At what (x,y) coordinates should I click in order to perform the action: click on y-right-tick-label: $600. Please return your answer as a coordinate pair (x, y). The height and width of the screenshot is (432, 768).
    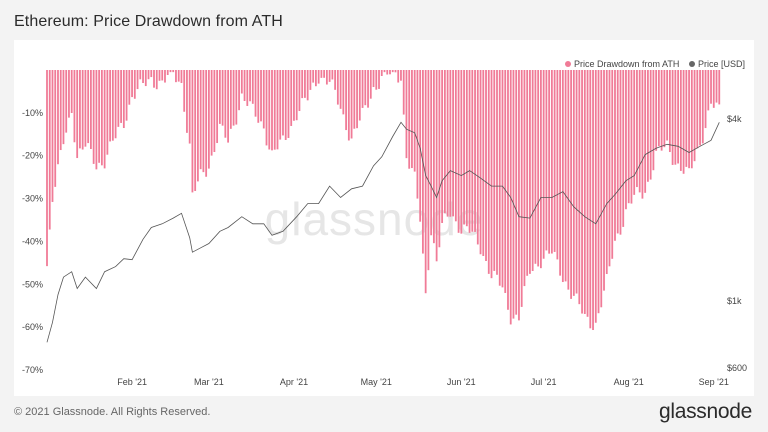
    Looking at the image, I should click on (737, 368).